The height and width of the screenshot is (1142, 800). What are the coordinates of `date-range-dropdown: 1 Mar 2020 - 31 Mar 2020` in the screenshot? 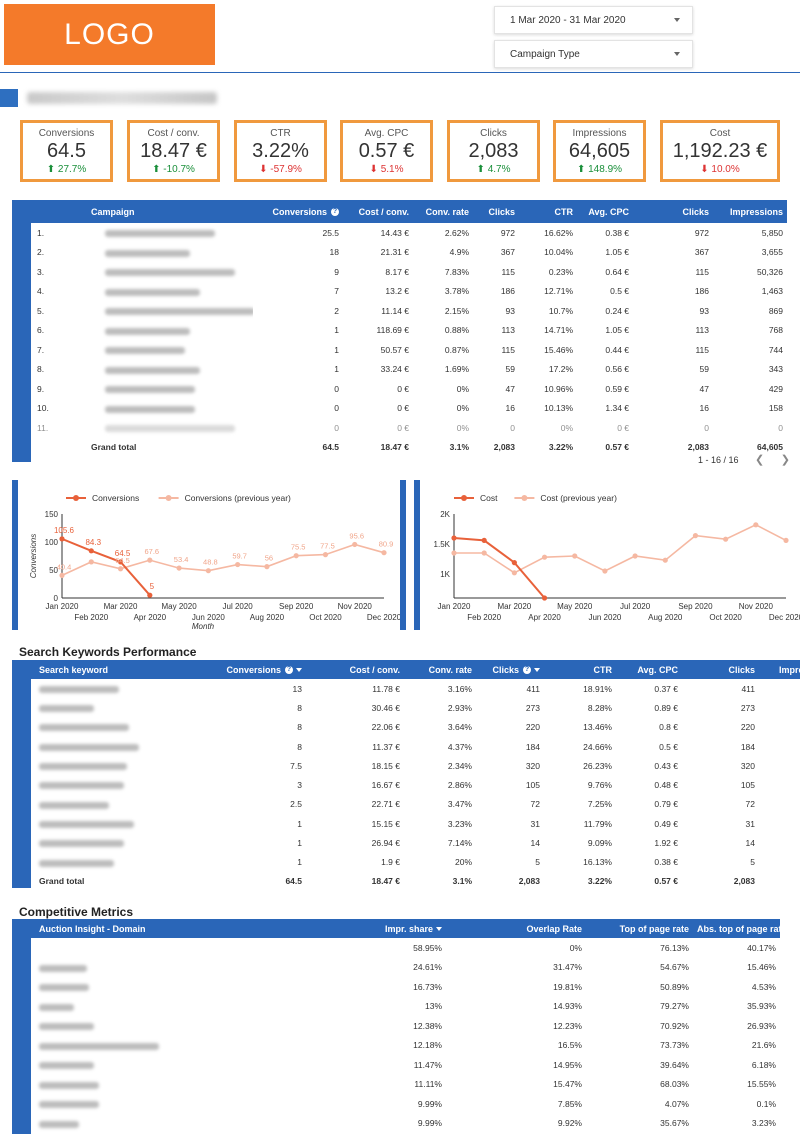 It's located at (593, 20).